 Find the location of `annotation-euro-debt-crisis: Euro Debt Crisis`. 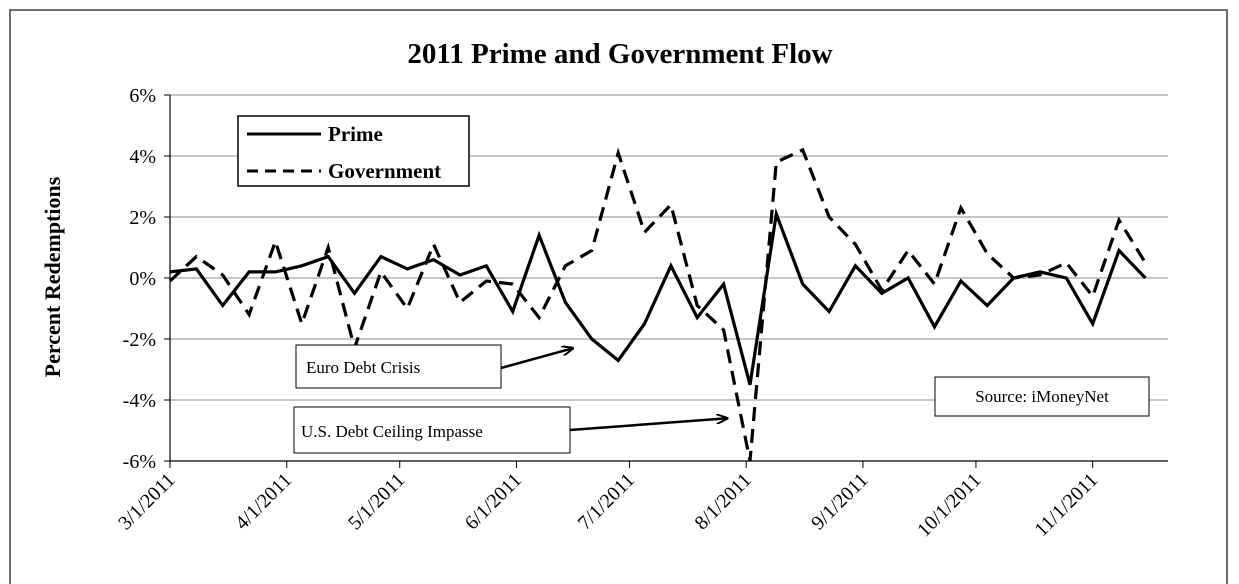

annotation-euro-debt-crisis: Euro Debt Crisis is located at coordinates (434, 366).